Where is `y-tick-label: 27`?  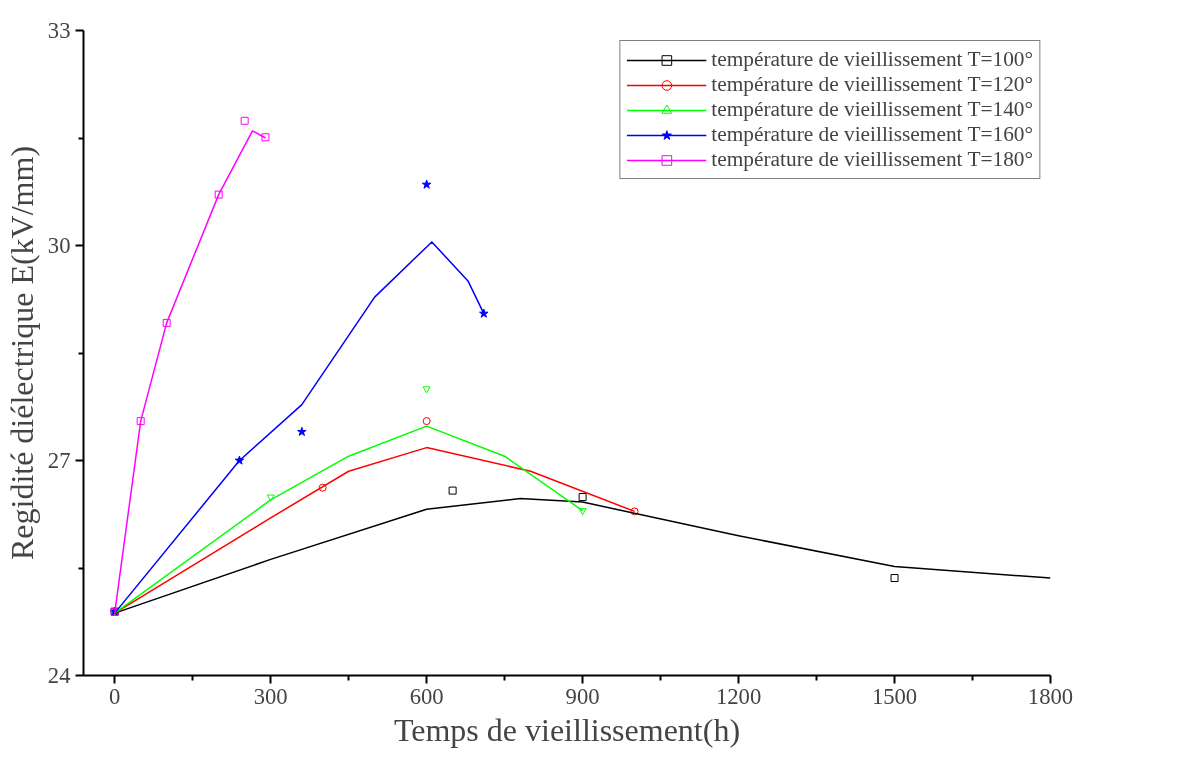 y-tick-label: 27 is located at coordinates (59, 460).